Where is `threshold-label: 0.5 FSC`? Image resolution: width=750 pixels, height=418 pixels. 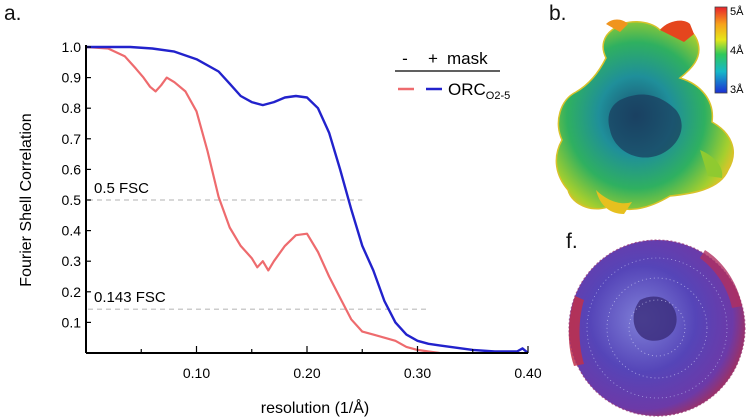
threshold-label: 0.5 FSC is located at coordinates (121, 188).